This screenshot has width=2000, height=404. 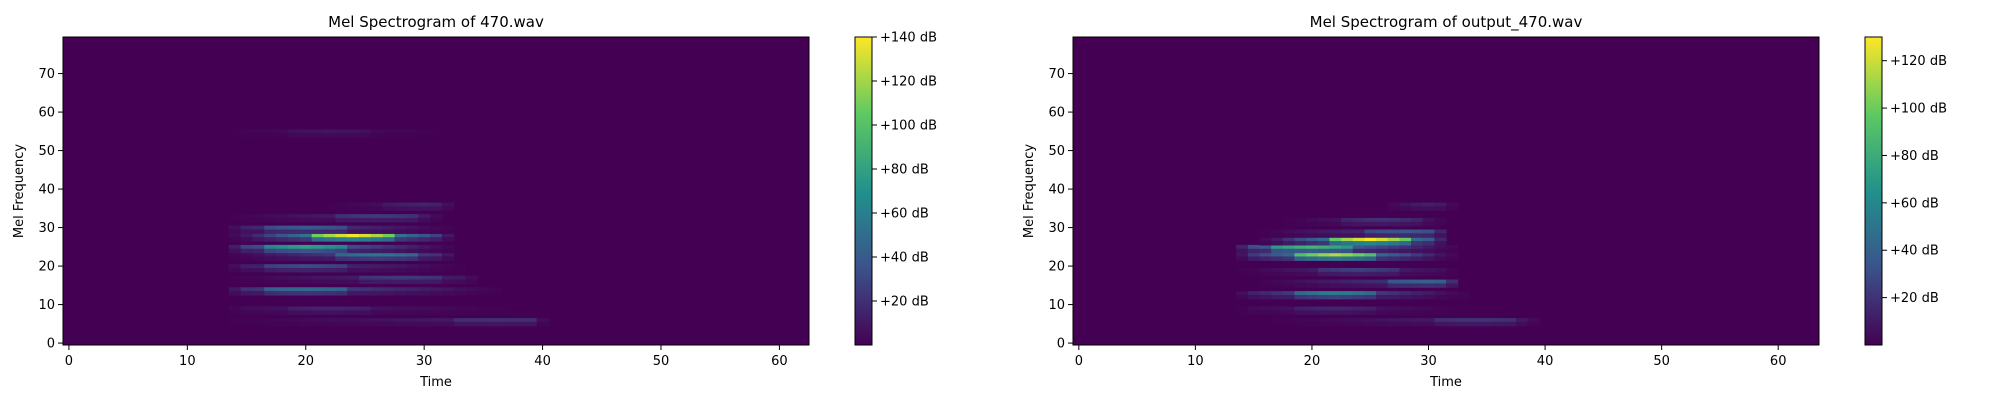 I want to click on x-tick-label: 20, so click(x=1312, y=361).